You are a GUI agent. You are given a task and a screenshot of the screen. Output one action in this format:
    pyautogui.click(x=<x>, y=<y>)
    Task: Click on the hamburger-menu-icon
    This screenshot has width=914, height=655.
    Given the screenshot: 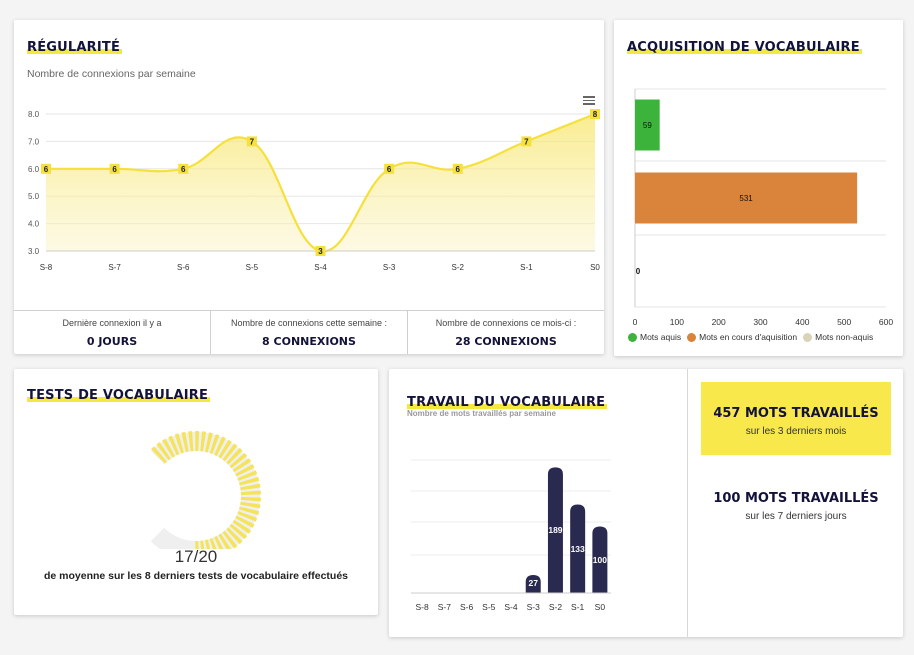 What is the action you would take?
    pyautogui.click(x=589, y=101)
    